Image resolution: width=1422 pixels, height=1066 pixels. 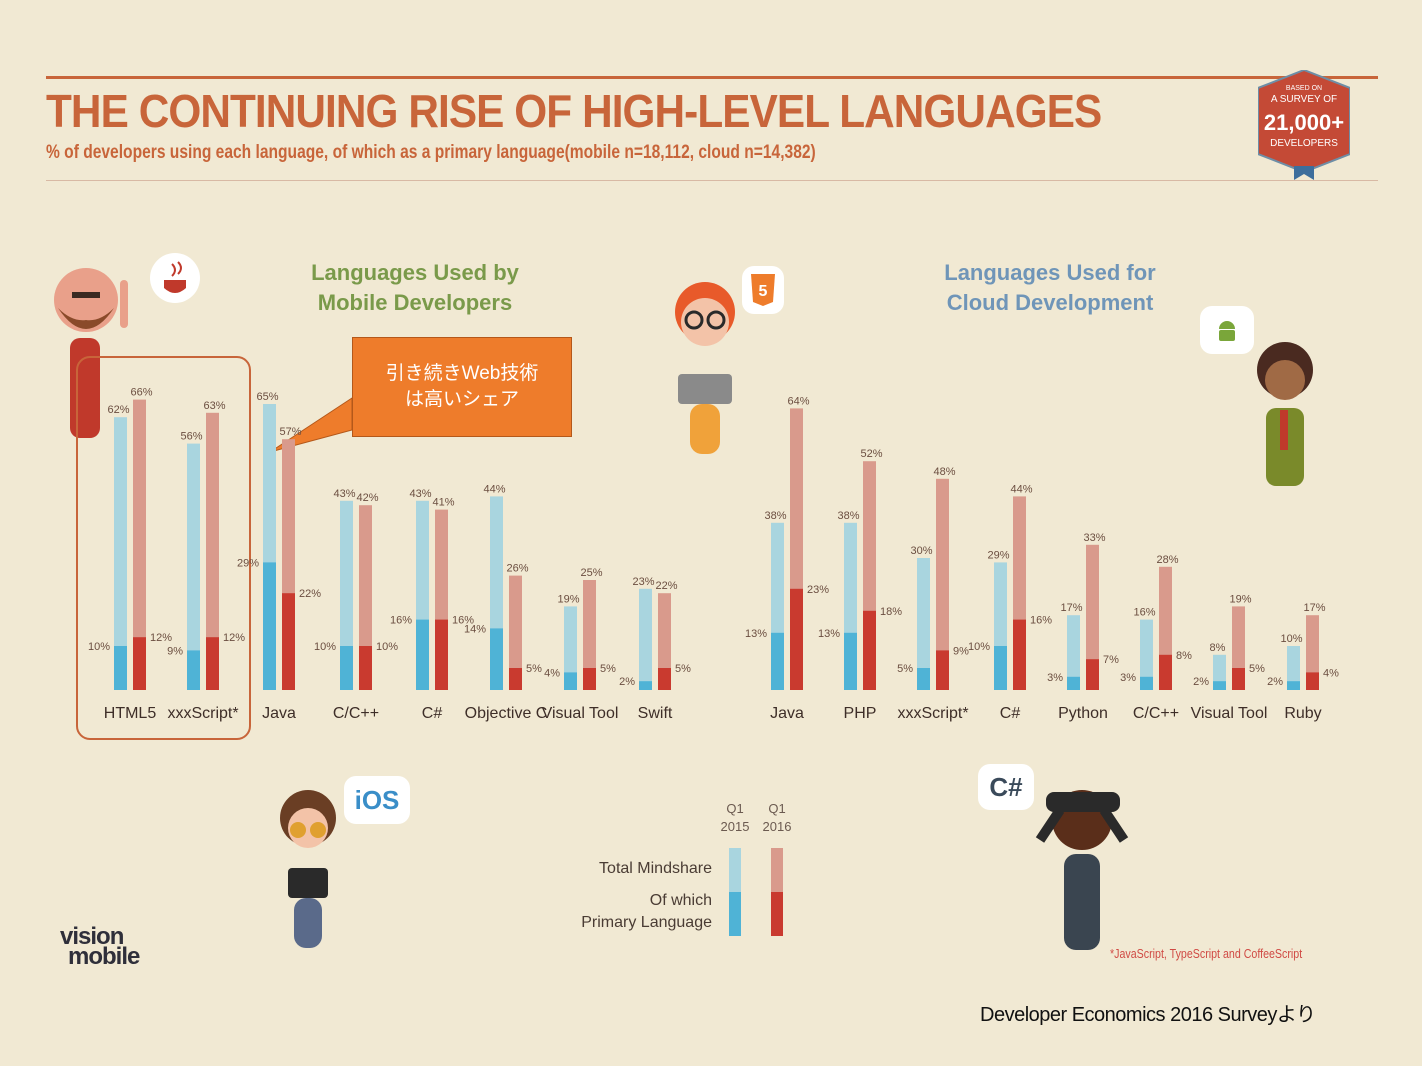 What do you see at coordinates (494, 489) in the screenshot?
I see `mobile-label-total-2015-5: 44%` at bounding box center [494, 489].